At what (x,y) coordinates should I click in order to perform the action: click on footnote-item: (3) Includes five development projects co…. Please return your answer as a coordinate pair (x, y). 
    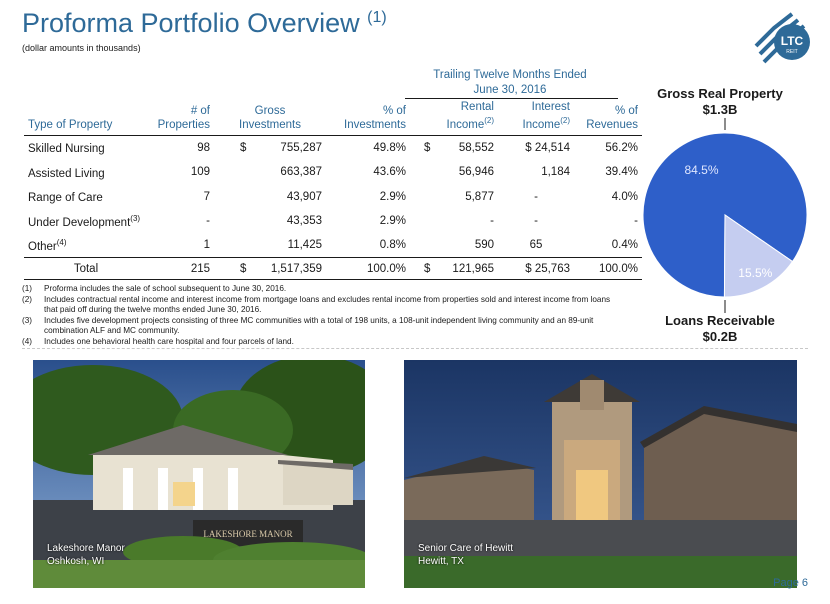
    Looking at the image, I should click on (308, 325).